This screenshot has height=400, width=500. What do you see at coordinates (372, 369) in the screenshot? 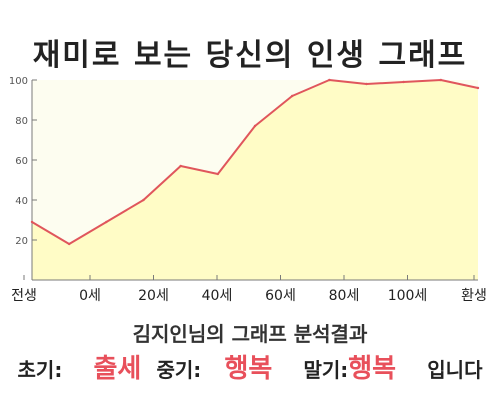
I see `late-value: 행복` at bounding box center [372, 369].